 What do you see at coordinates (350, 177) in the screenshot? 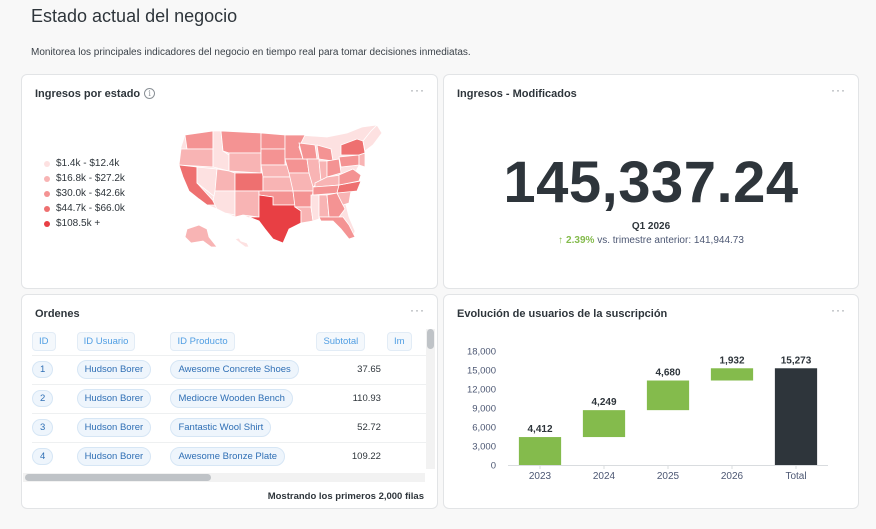
I see `state-virginia` at bounding box center [350, 177].